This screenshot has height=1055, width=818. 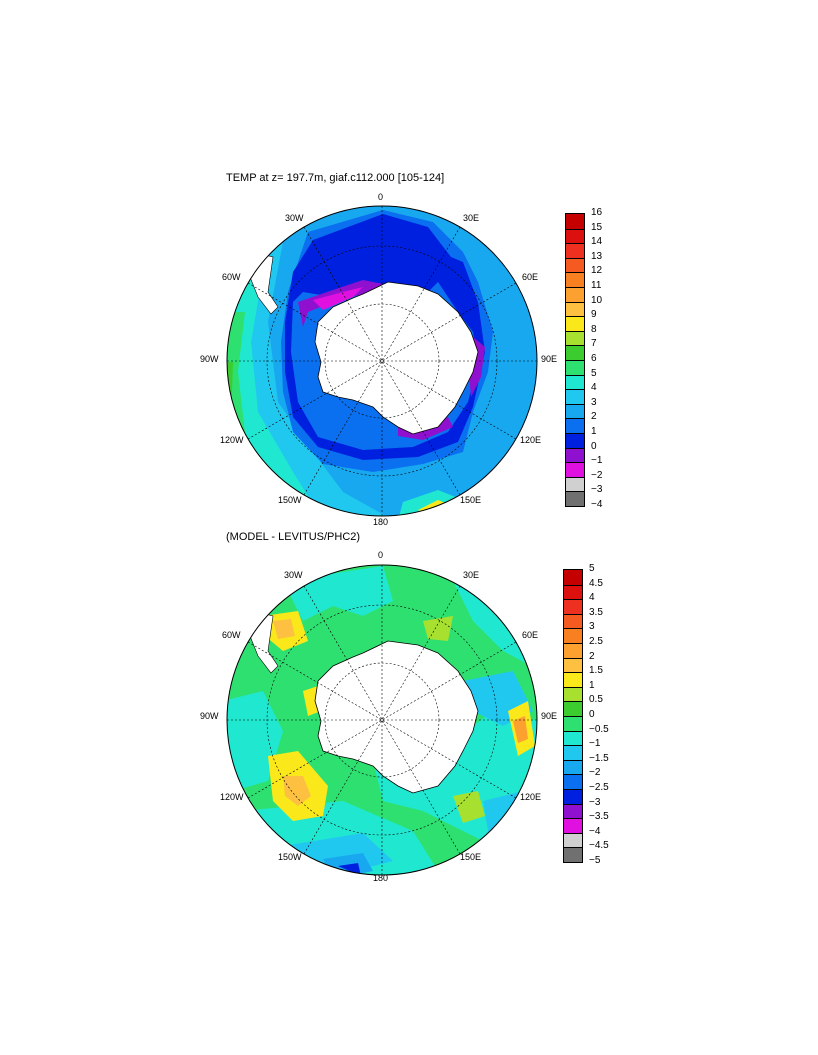 I want to click on colorbar-tick-label: 13, so click(x=597, y=256).